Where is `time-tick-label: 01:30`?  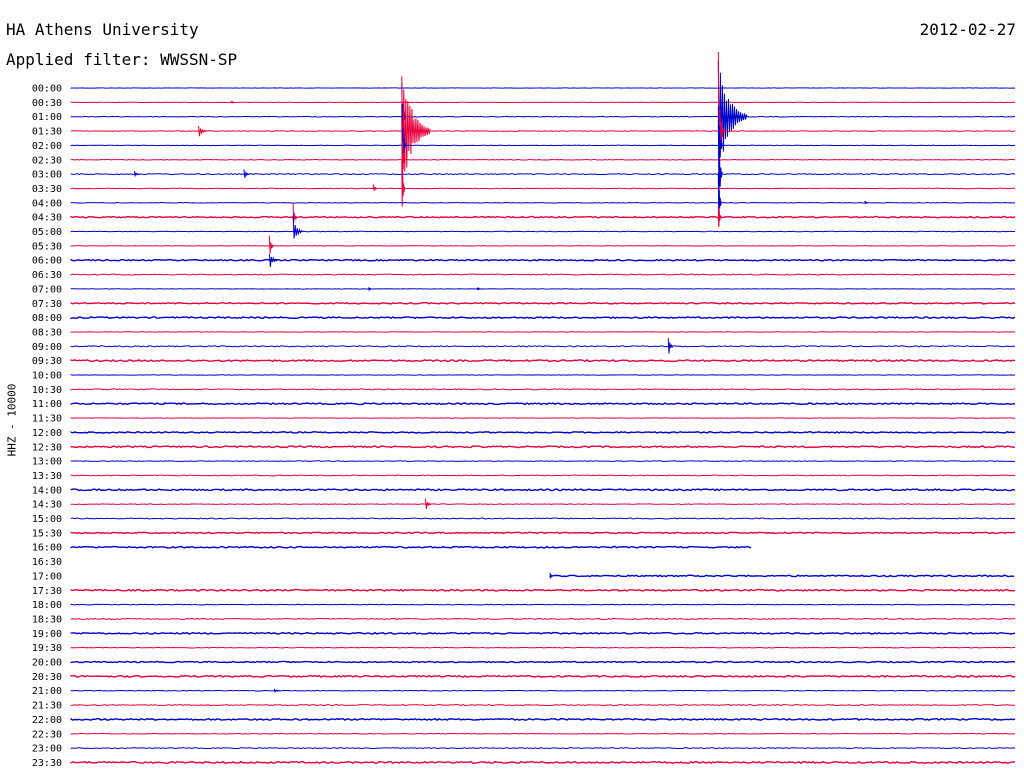
time-tick-label: 01:30 is located at coordinates (47, 132).